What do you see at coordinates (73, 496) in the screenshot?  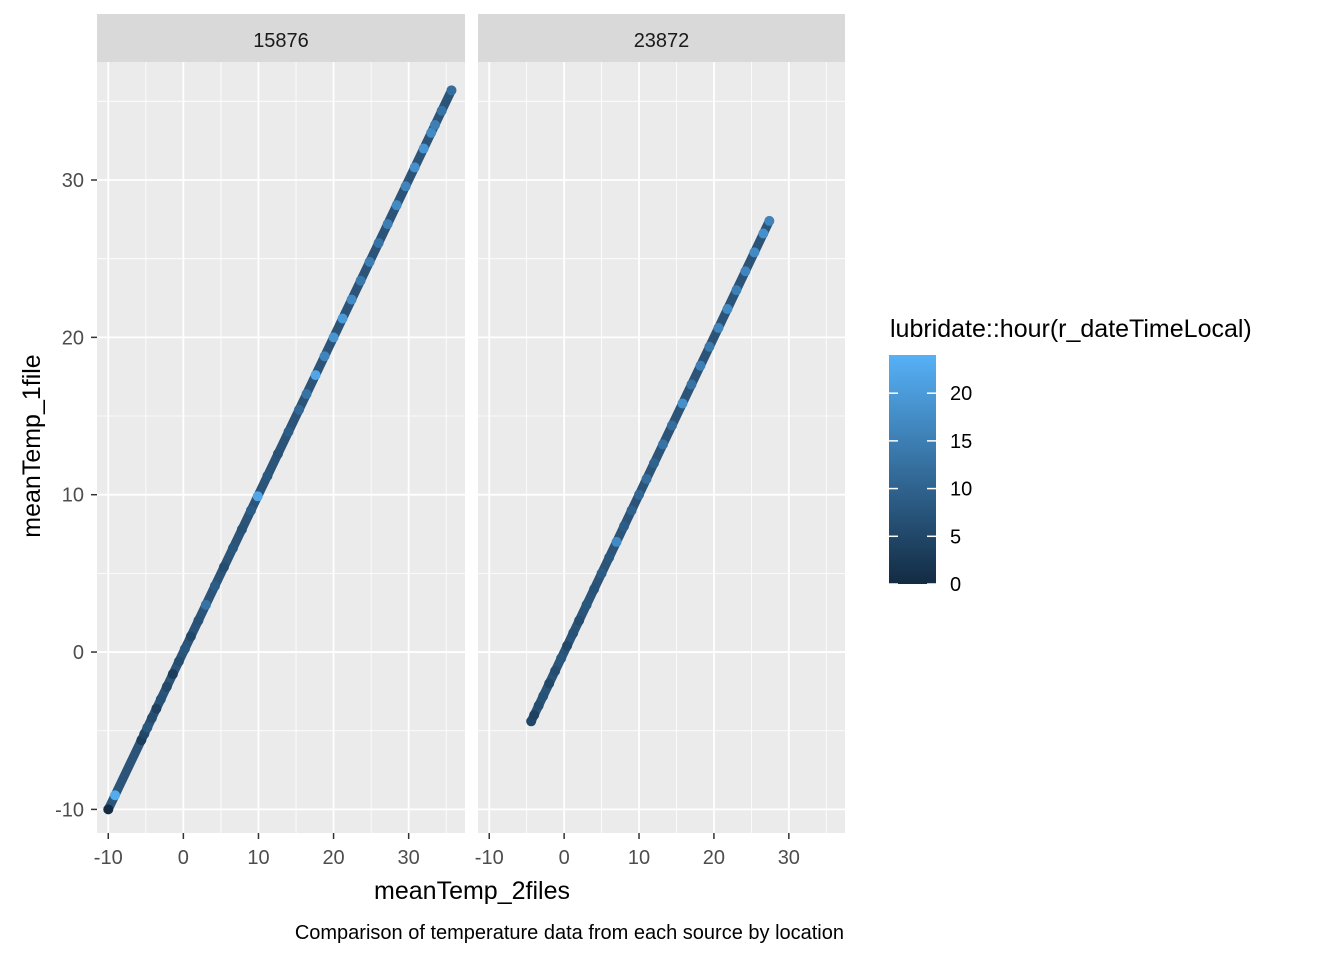 I see `y-tick-label: 10` at bounding box center [73, 496].